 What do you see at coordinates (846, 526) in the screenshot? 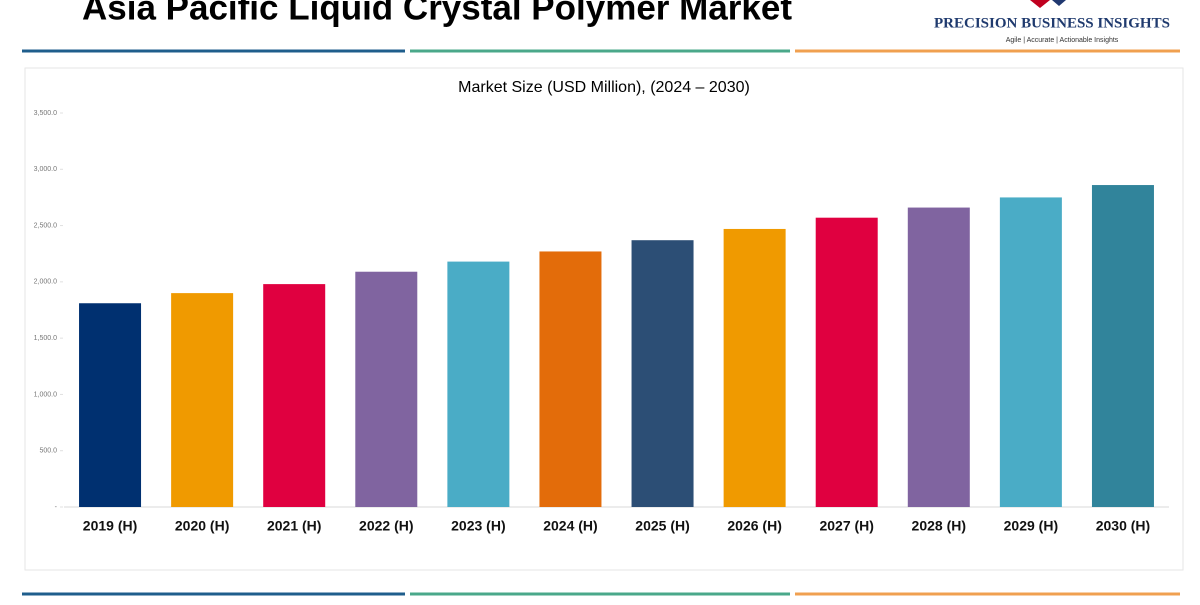
I see `x-tick-label: 2027 (H)` at bounding box center [846, 526].